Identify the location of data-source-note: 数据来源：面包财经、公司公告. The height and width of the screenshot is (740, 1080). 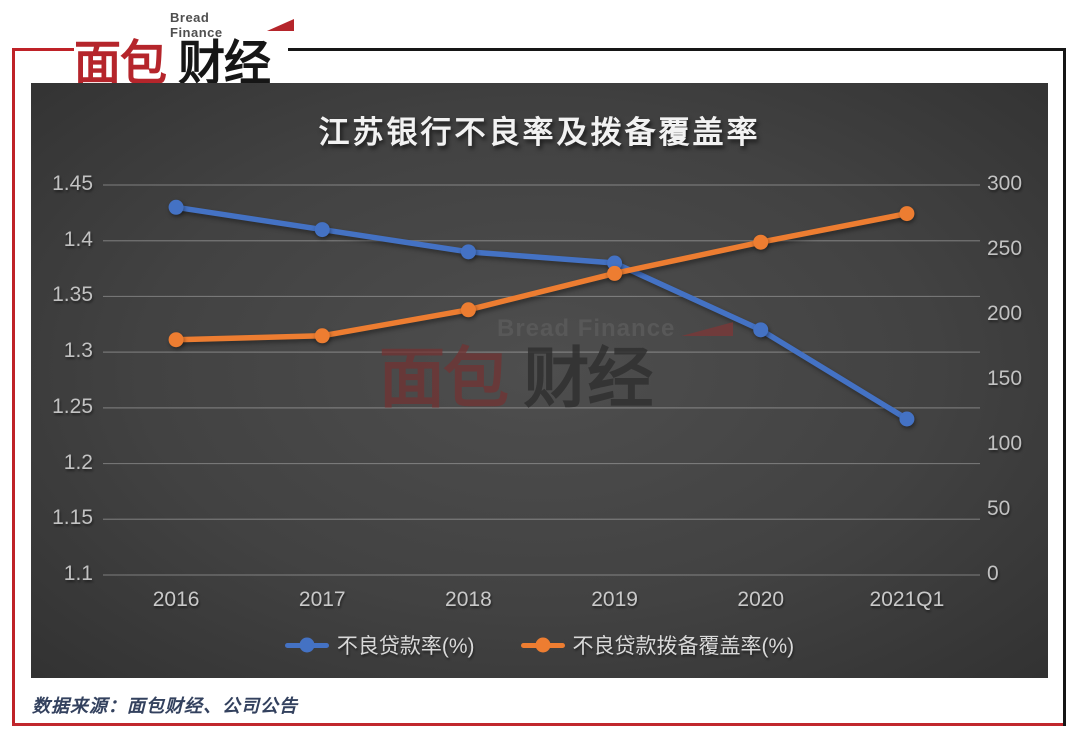
(165, 706).